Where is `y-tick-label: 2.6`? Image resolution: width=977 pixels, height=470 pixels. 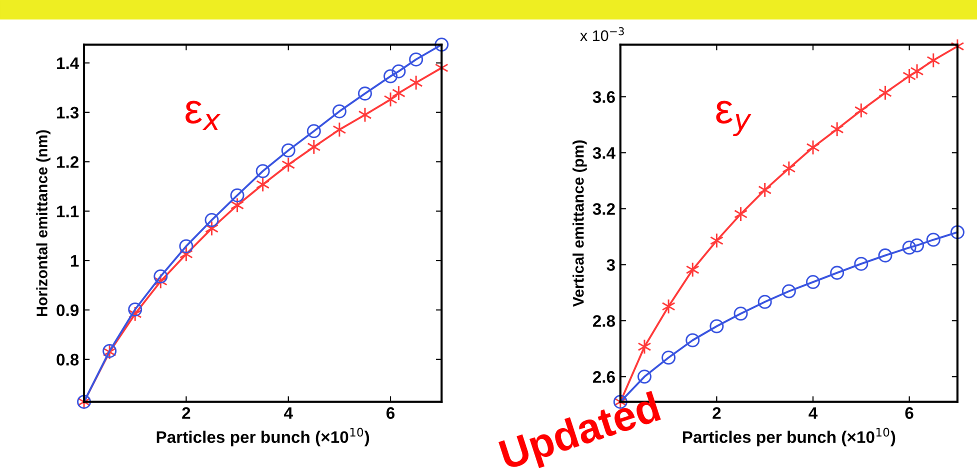
y-tick-label: 2.6 is located at coordinates (603, 377).